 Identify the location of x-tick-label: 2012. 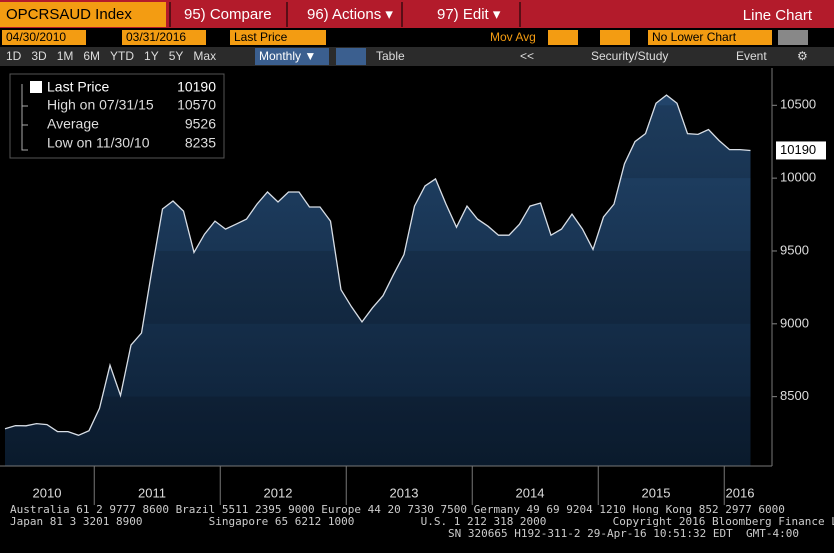
(278, 492).